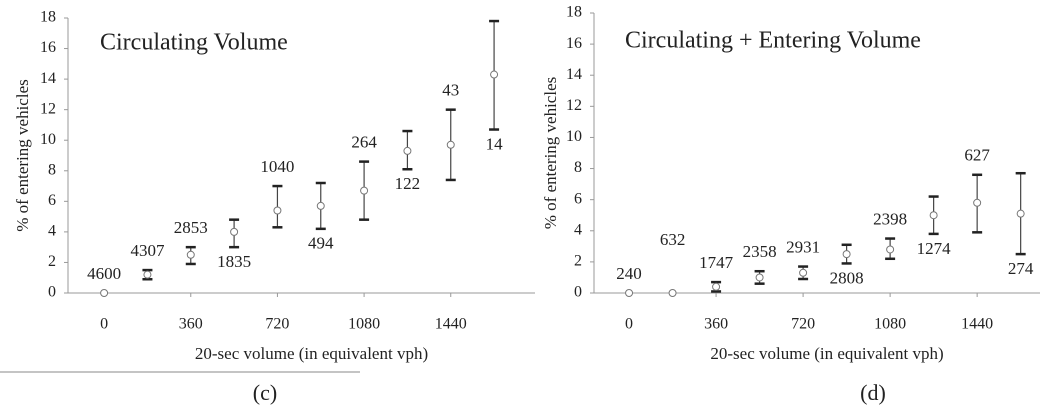 The image size is (1047, 412). Describe the element at coordinates (265, 392) in the screenshot. I see `caption: (c)` at that location.